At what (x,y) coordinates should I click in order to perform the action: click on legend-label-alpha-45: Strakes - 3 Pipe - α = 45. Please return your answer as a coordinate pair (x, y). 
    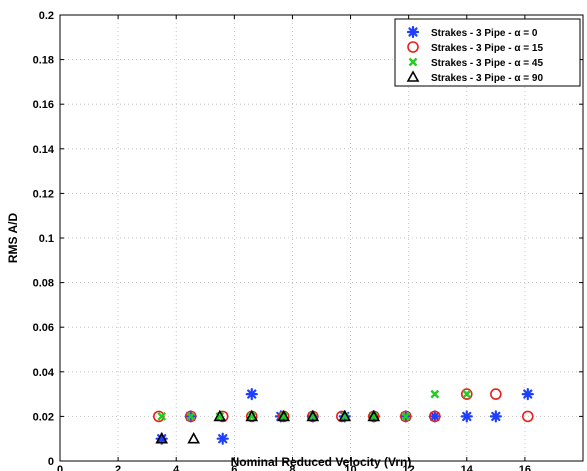
    Looking at the image, I should click on (487, 63).